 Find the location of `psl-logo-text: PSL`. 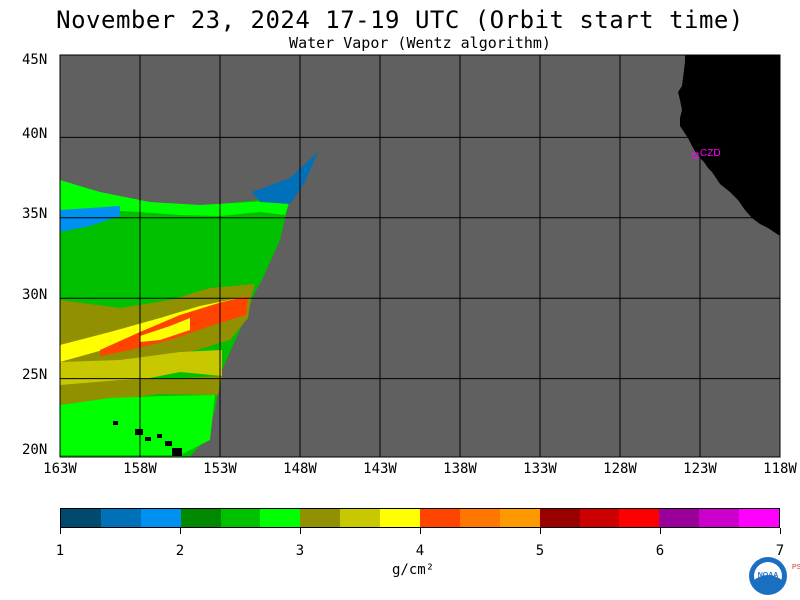

psl-logo-text: PSL is located at coordinates (796, 567).